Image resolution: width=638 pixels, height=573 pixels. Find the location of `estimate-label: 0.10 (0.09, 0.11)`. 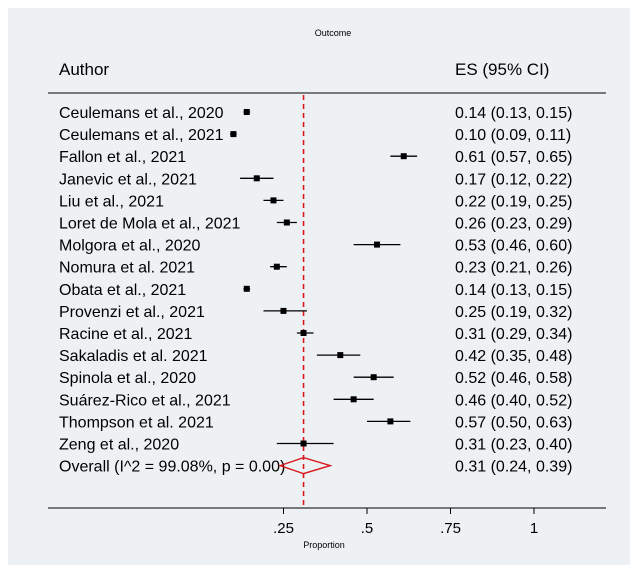

estimate-label: 0.10 (0.09, 0.11) is located at coordinates (513, 135).